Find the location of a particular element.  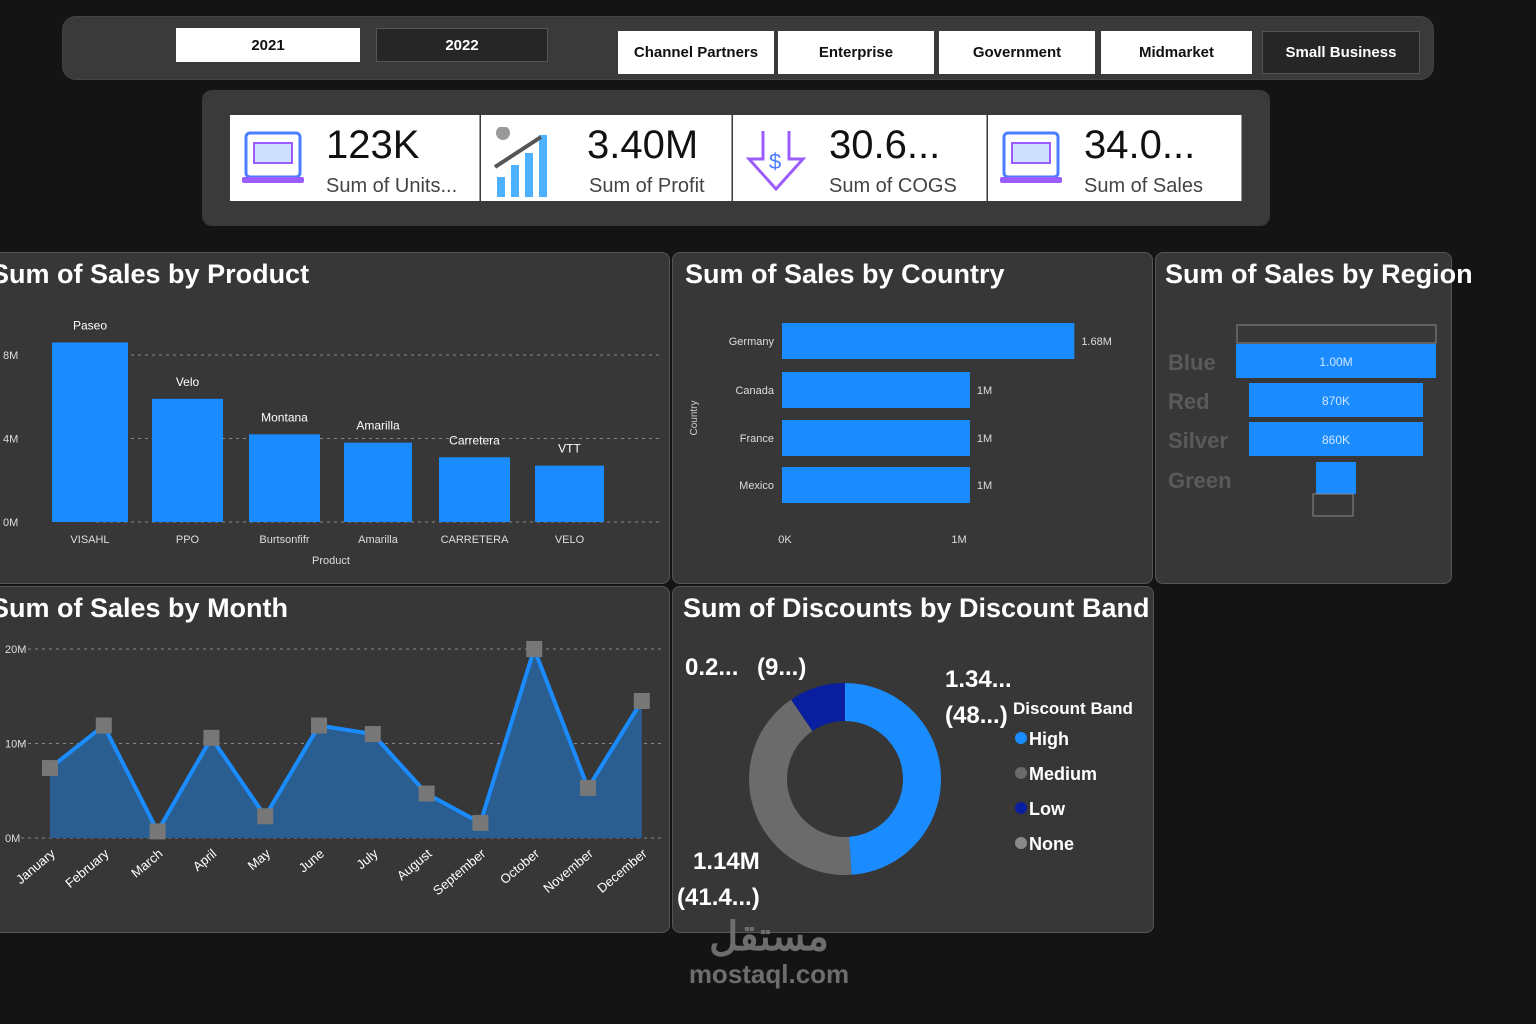

legend-title: Discount Band is located at coordinates (1073, 708).